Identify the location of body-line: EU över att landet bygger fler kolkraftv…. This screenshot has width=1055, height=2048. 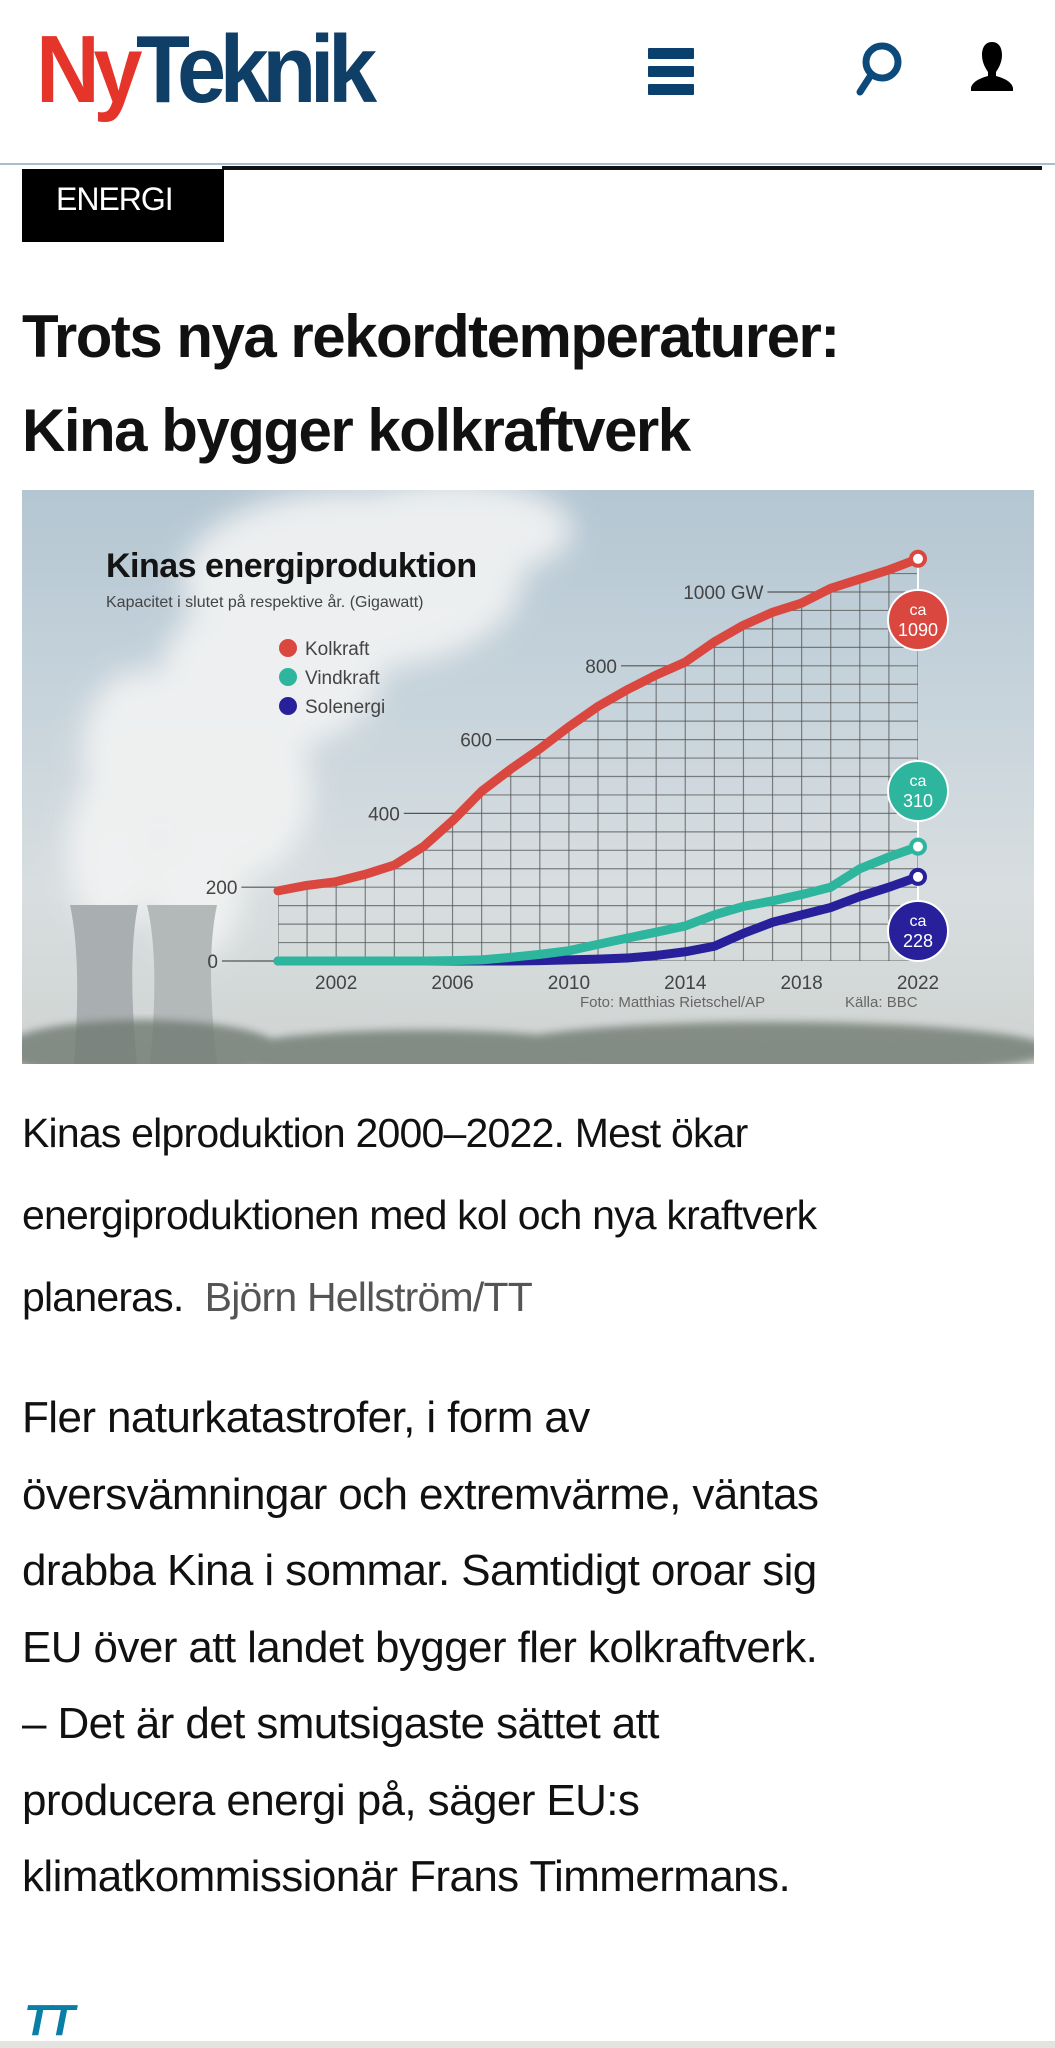
(420, 1647).